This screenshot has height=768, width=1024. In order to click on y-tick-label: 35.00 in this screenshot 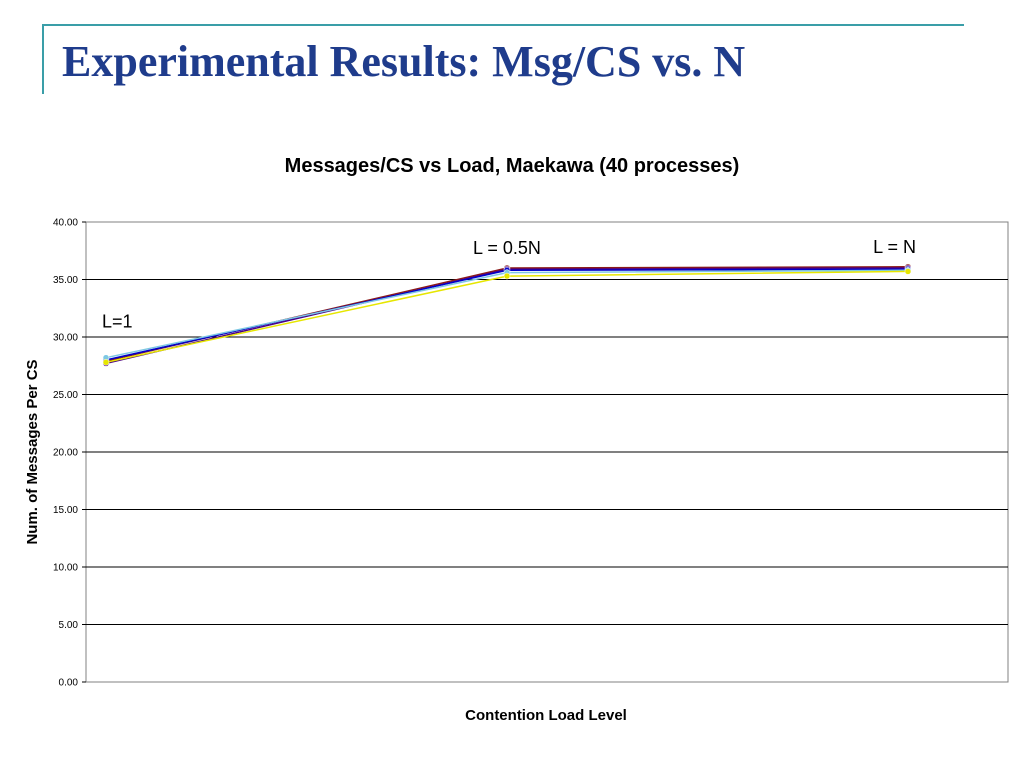, I will do `click(65, 280)`.